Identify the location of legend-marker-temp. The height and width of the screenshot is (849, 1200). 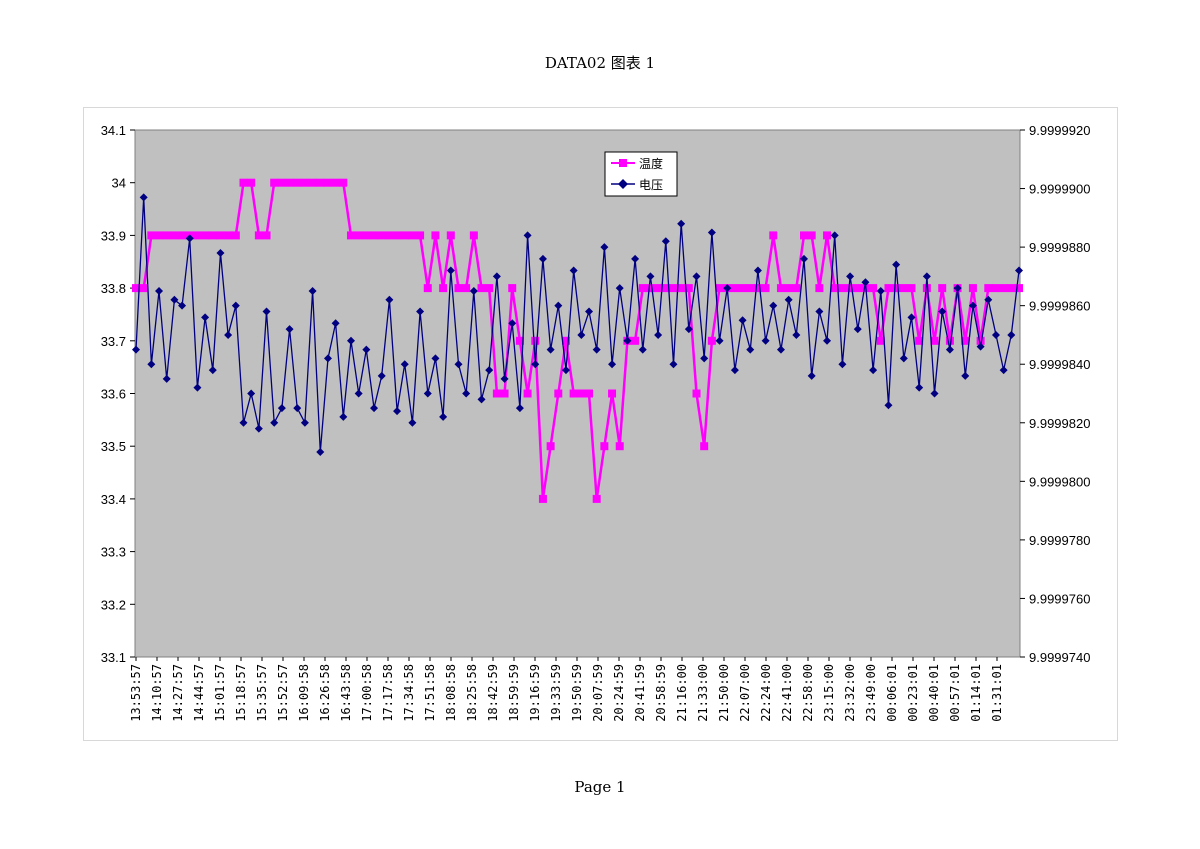
(623, 163).